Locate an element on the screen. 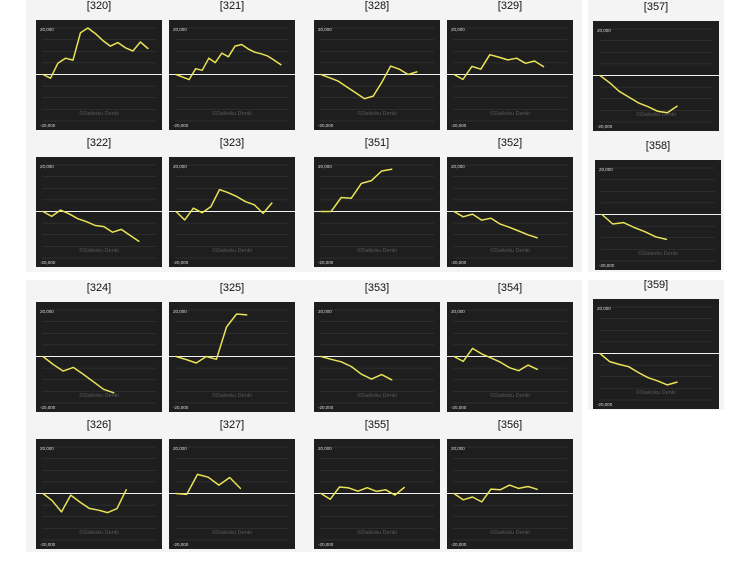  chart-panel-328: 20,000 -20,000 ©Daikoku Denki is located at coordinates (377, 75).